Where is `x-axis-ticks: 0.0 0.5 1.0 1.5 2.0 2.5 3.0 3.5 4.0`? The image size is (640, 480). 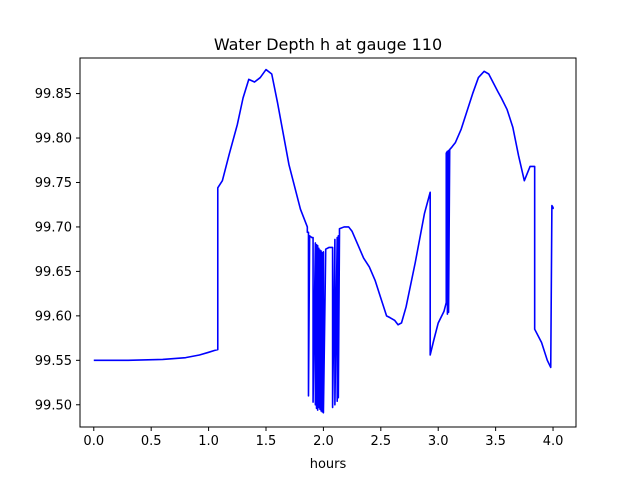 x-axis-ticks: 0.0 0.5 1.0 1.5 2.0 2.5 3.0 3.5 4.0 is located at coordinates (323, 438).